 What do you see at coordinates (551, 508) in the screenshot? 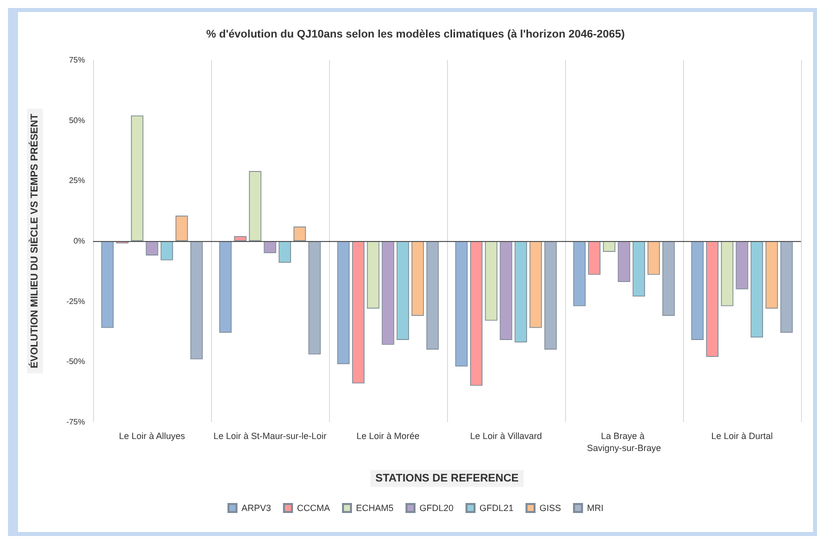
I see `legend-label: GISS` at bounding box center [551, 508].